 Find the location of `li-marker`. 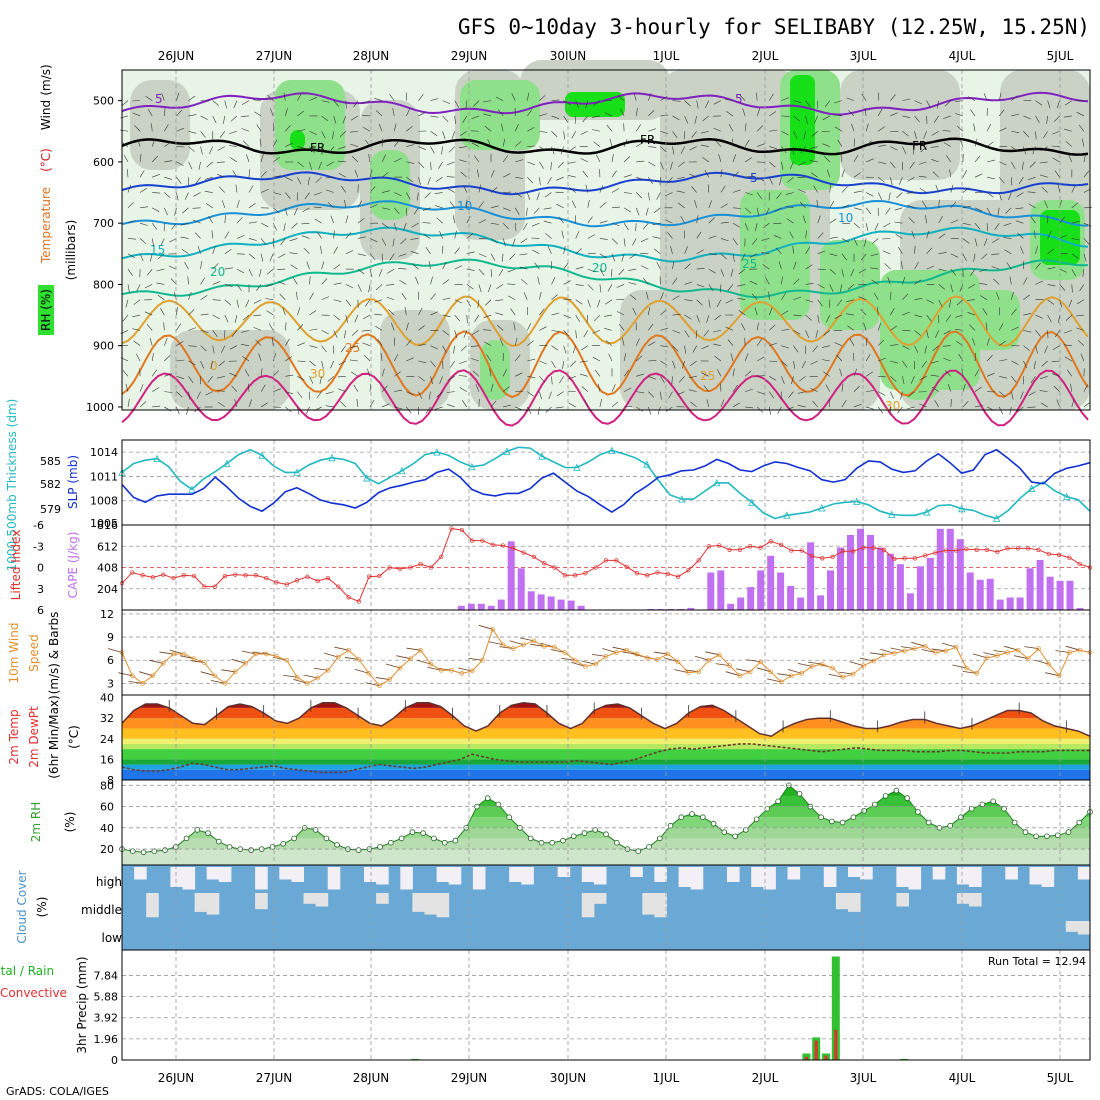

li-marker is located at coordinates (915, 558).